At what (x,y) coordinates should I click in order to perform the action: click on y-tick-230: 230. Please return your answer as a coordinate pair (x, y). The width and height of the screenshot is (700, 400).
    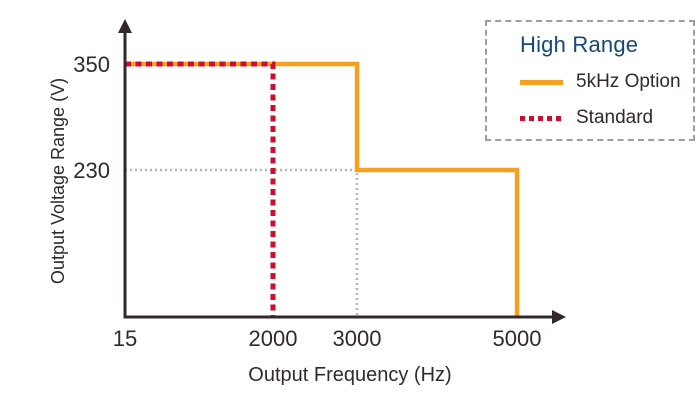
    Looking at the image, I should click on (91, 170).